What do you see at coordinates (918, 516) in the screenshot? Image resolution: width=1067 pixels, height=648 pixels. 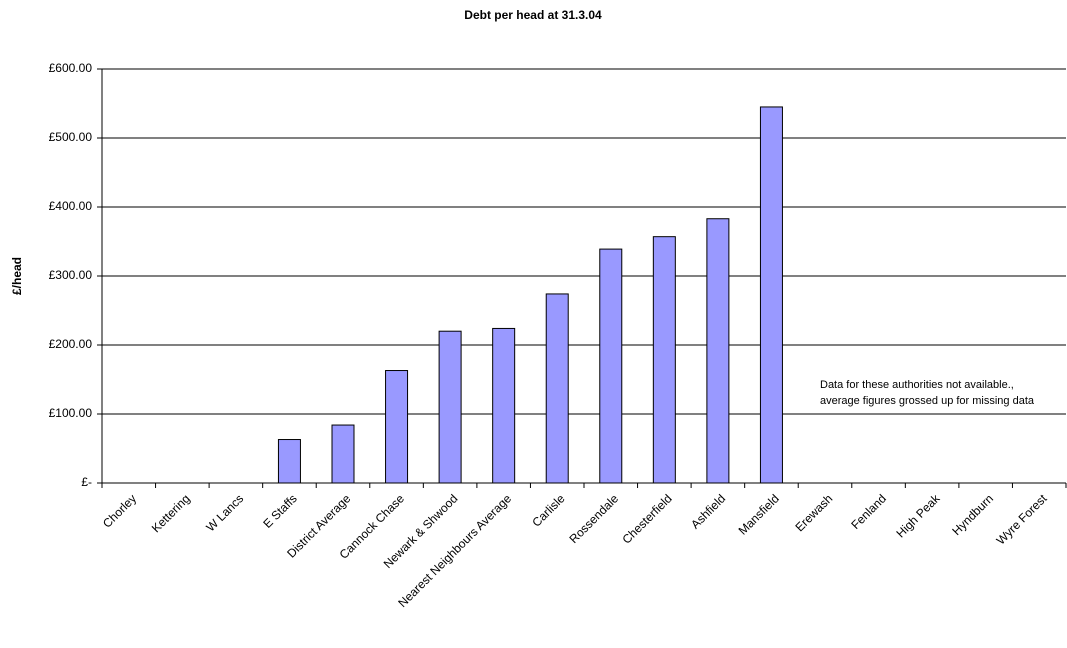 I see `x-tick-label: High Peak` at bounding box center [918, 516].